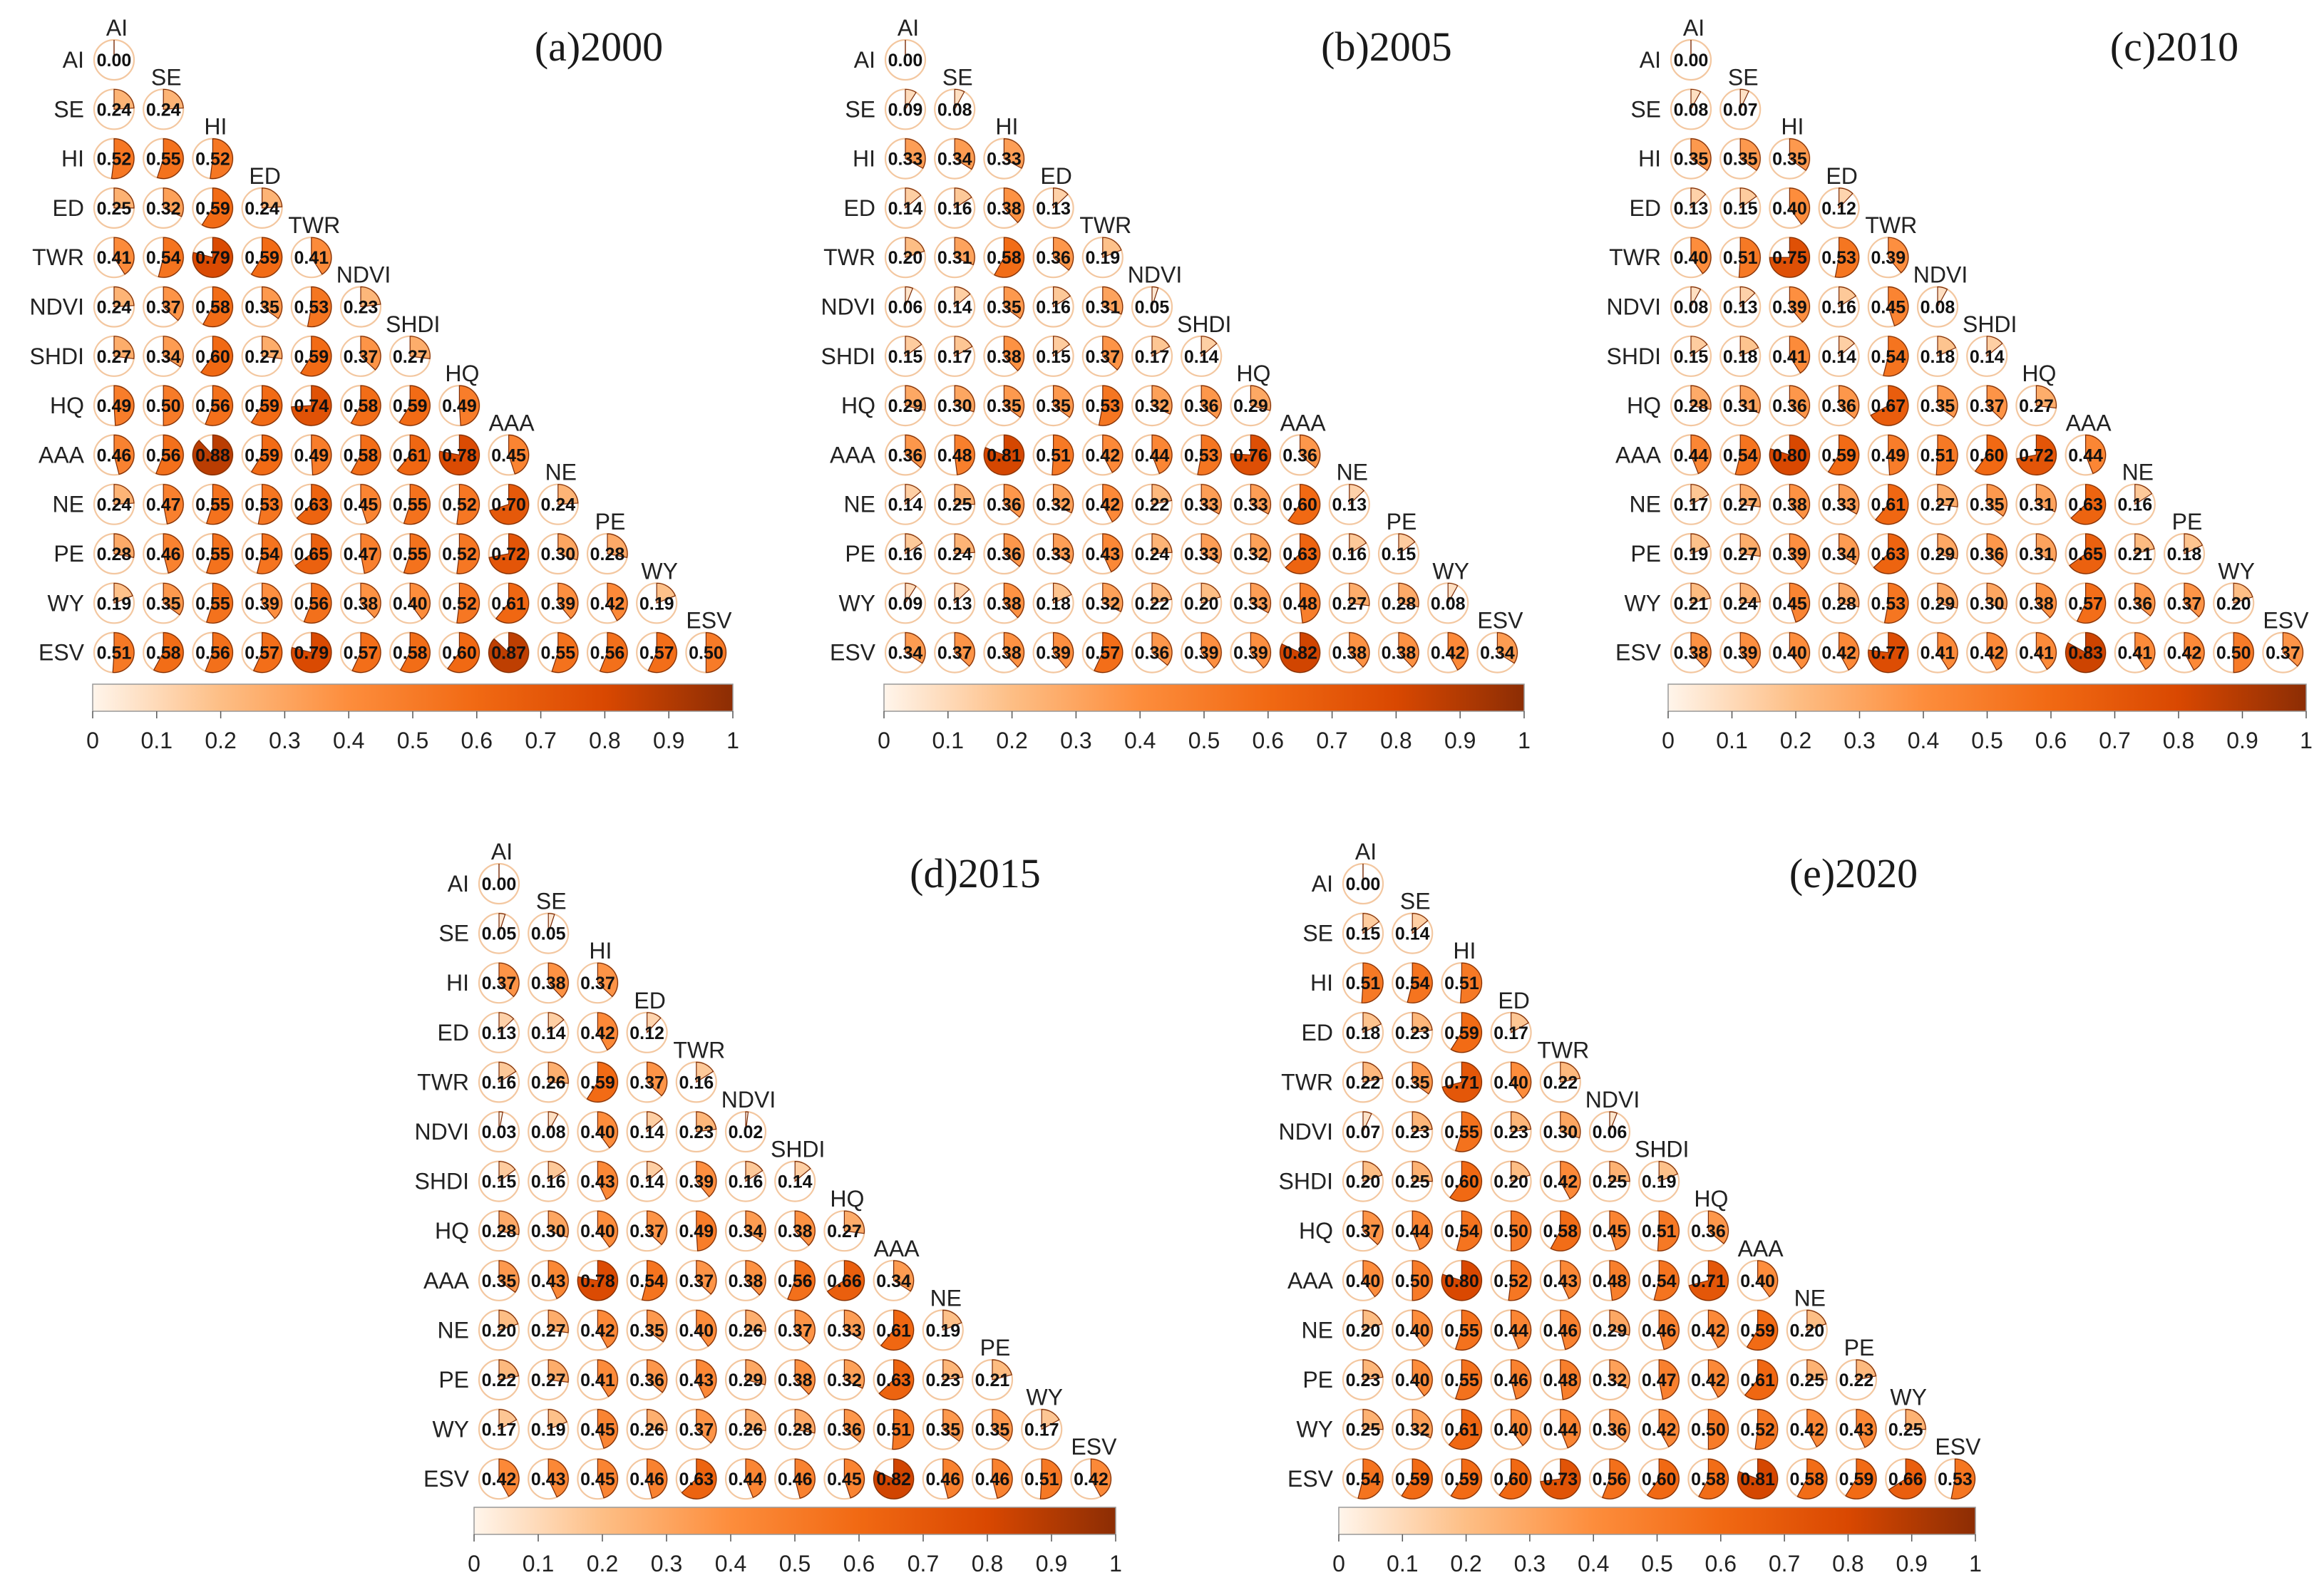 Image resolution: width=2324 pixels, height=1580 pixels. Describe the element at coordinates (1152, 603) in the screenshot. I see `corr-cell: 0.22` at that location.